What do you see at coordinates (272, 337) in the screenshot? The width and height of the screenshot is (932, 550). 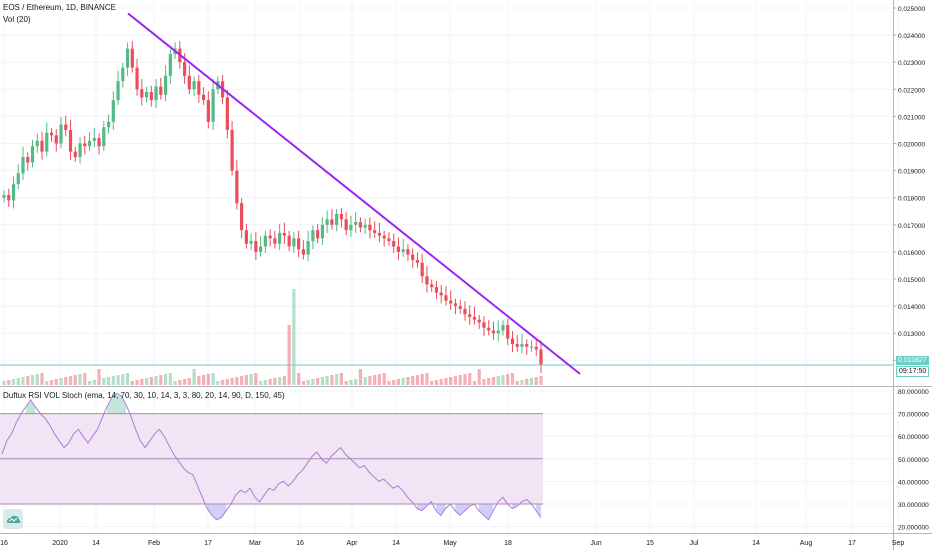 I see `volume-bars` at bounding box center [272, 337].